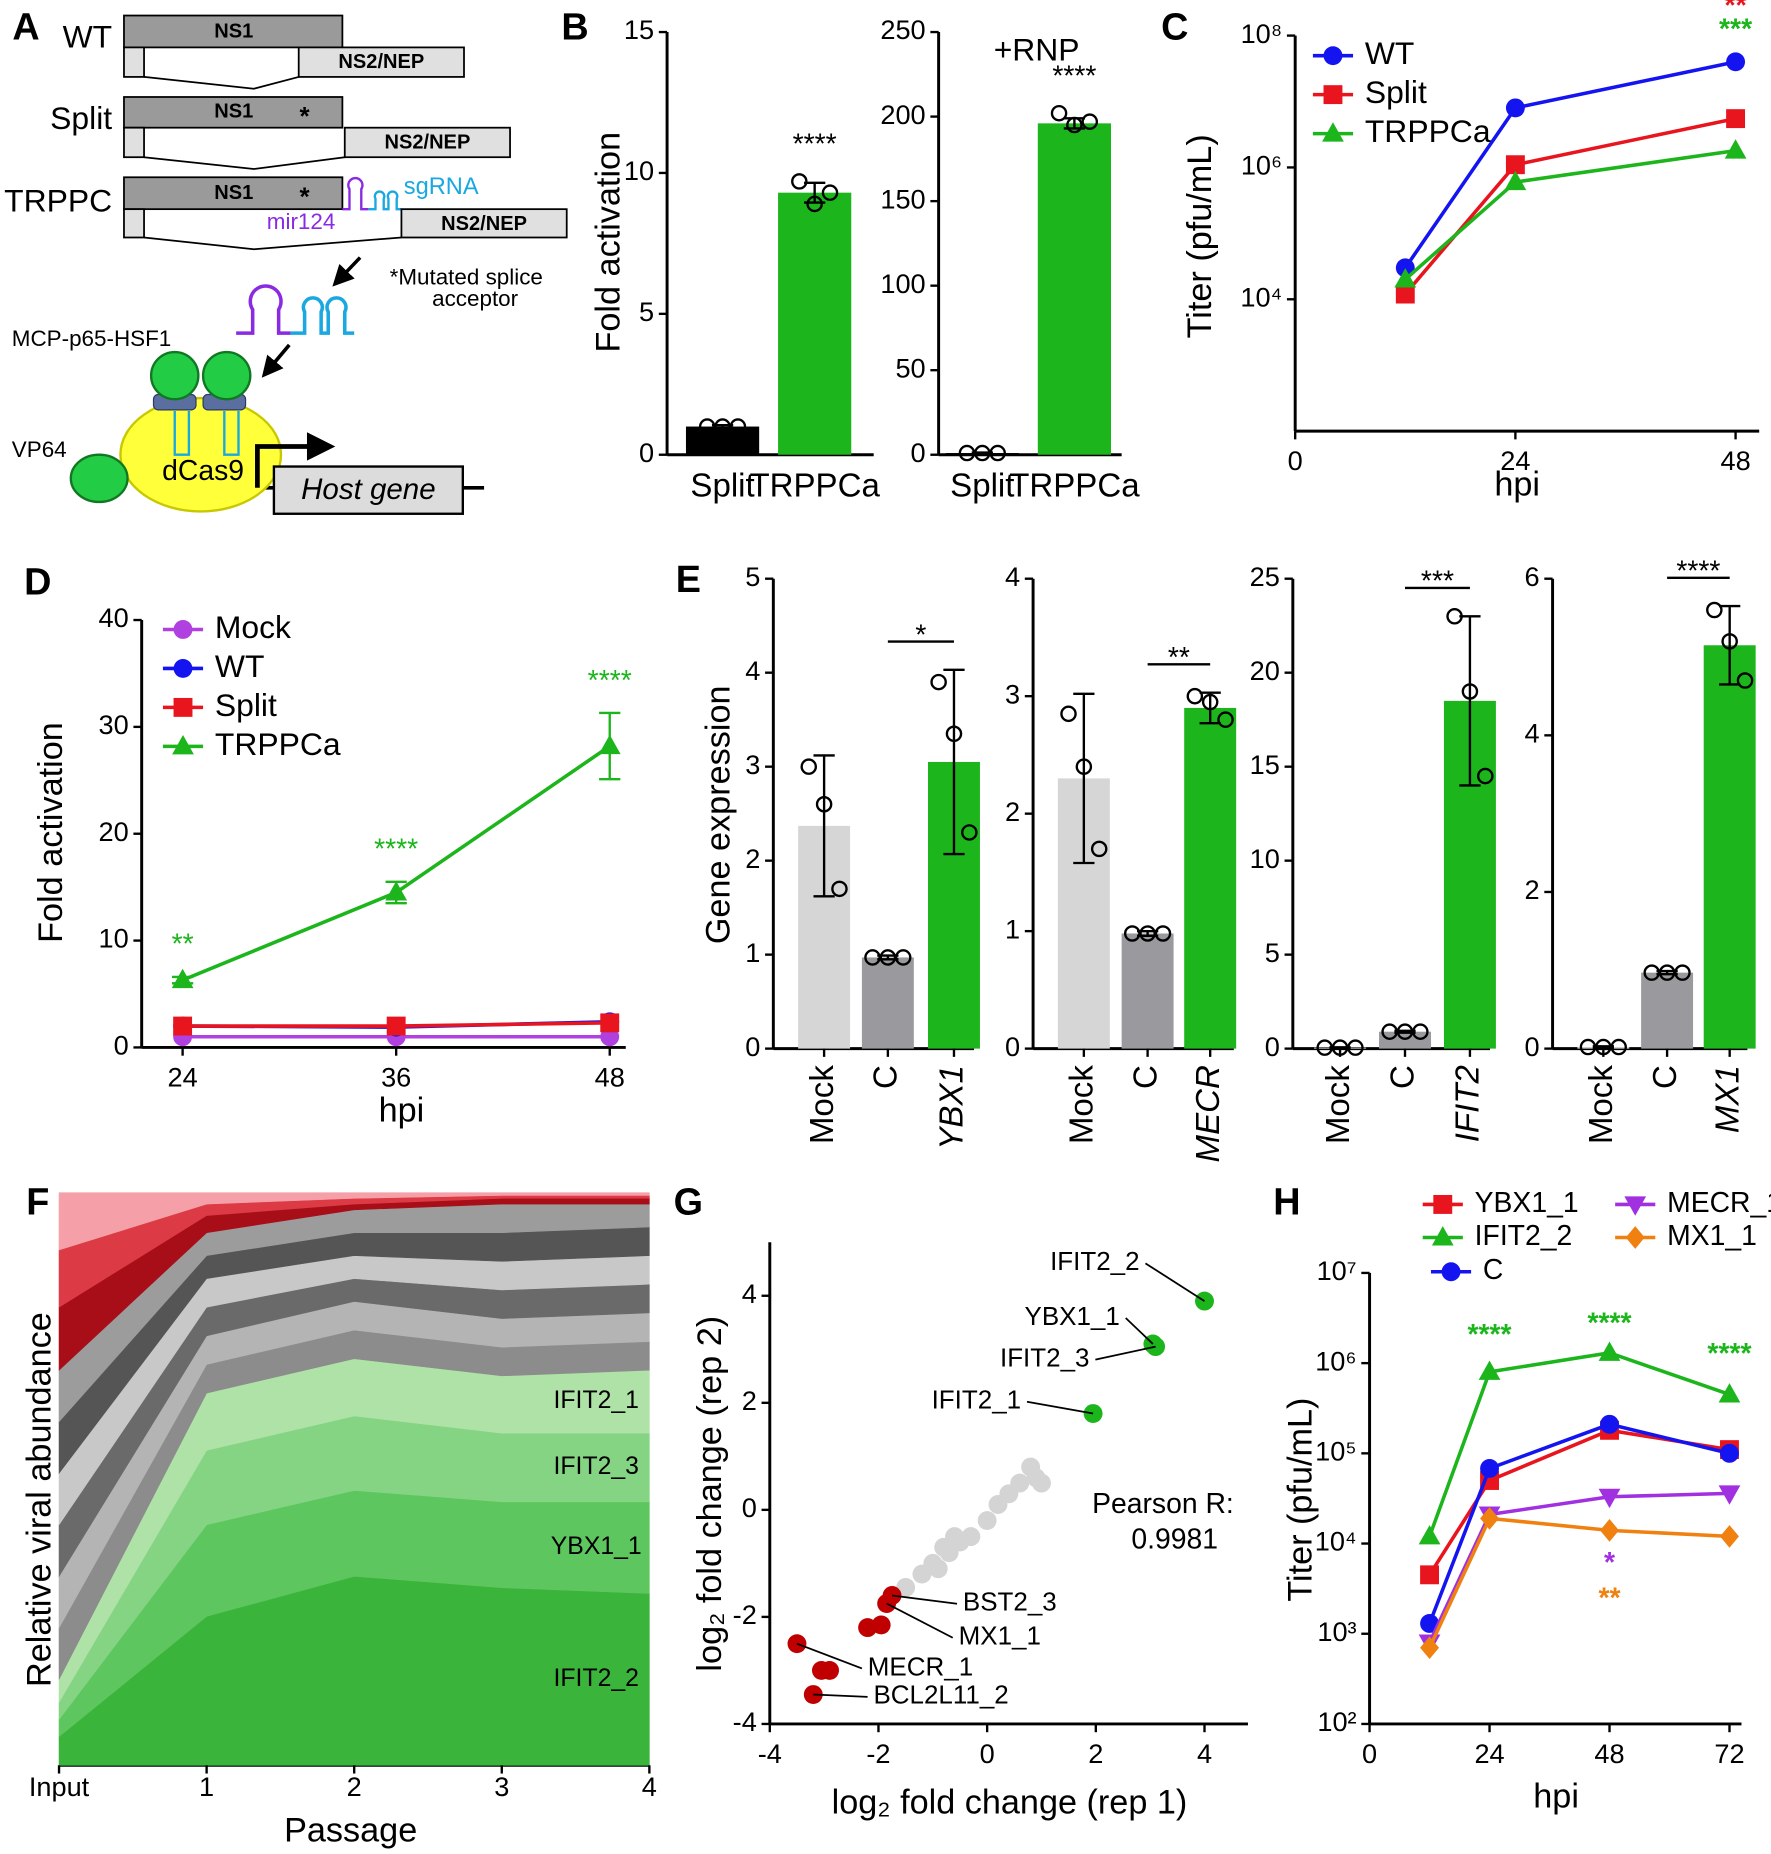 The width and height of the screenshot is (1771, 1854). Describe the element at coordinates (596, 1546) in the screenshot. I see `area-label: YBX1_1` at that location.